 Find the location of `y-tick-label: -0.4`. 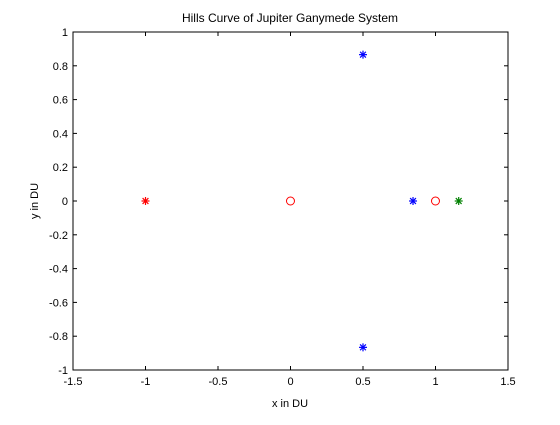

y-tick-label: -0.4 is located at coordinates (58, 270).